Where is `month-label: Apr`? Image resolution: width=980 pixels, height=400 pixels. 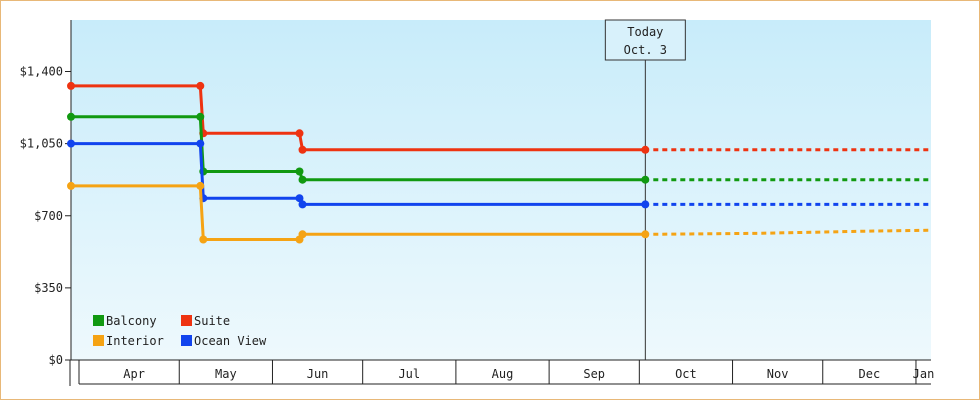
month-label: Apr is located at coordinates (134, 374).